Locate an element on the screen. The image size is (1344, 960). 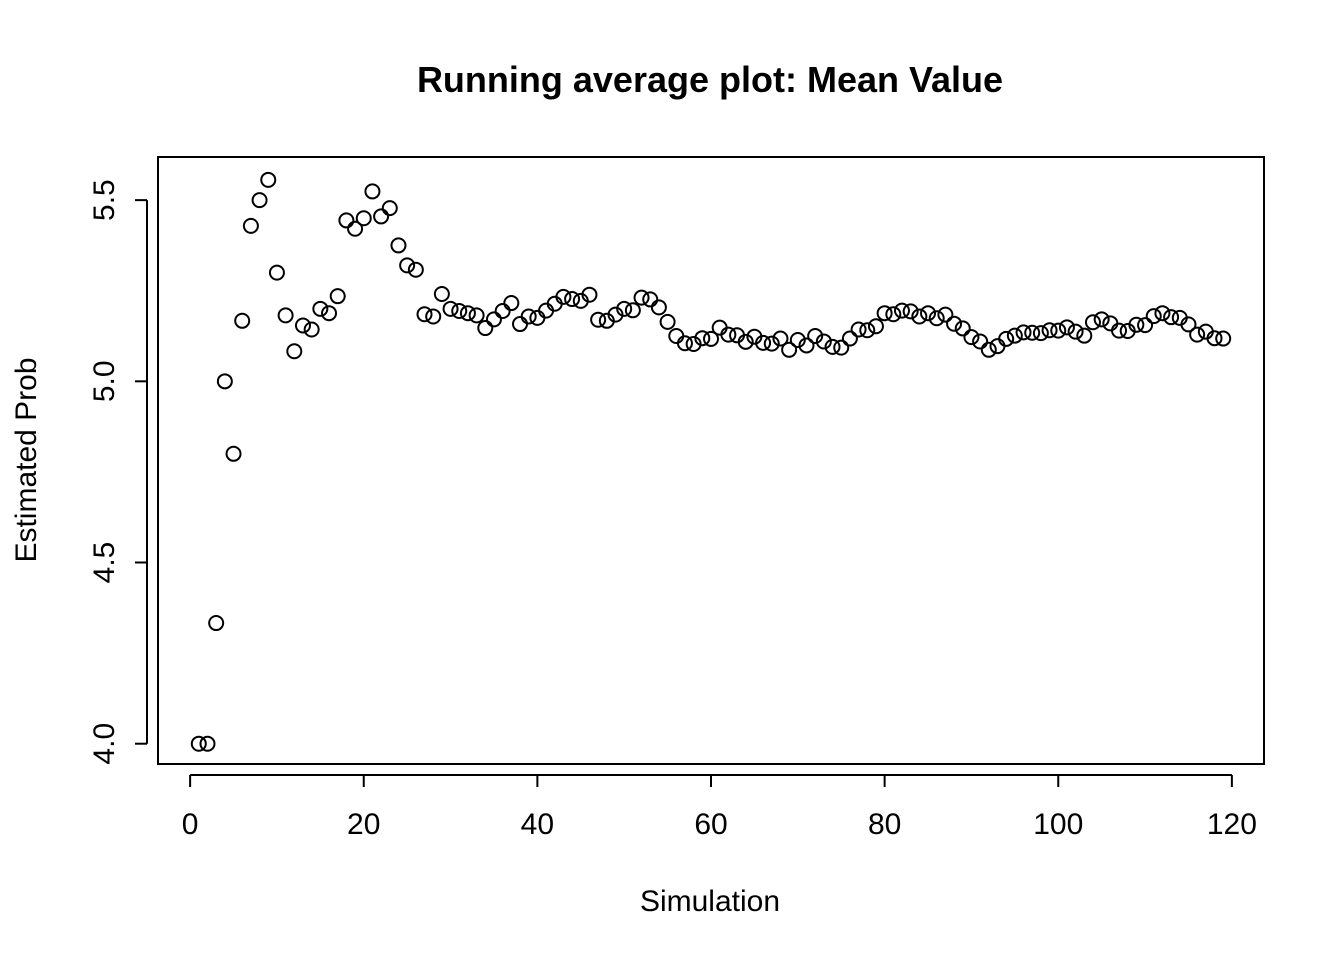
chart-title: Running average plot: Mean Value is located at coordinates (710, 79).